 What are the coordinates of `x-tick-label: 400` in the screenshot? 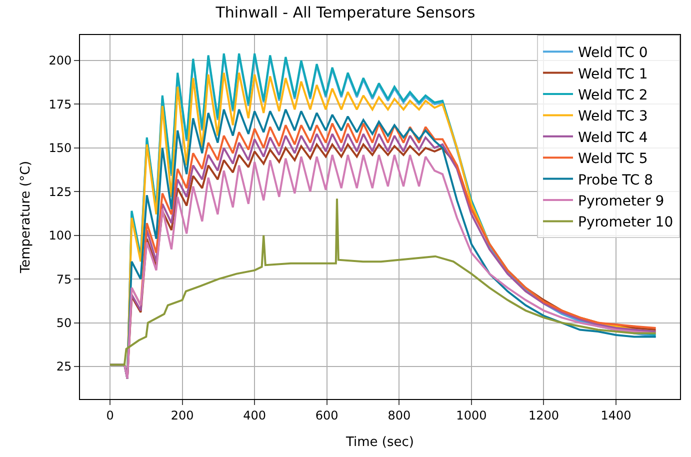 It's located at (254, 415).